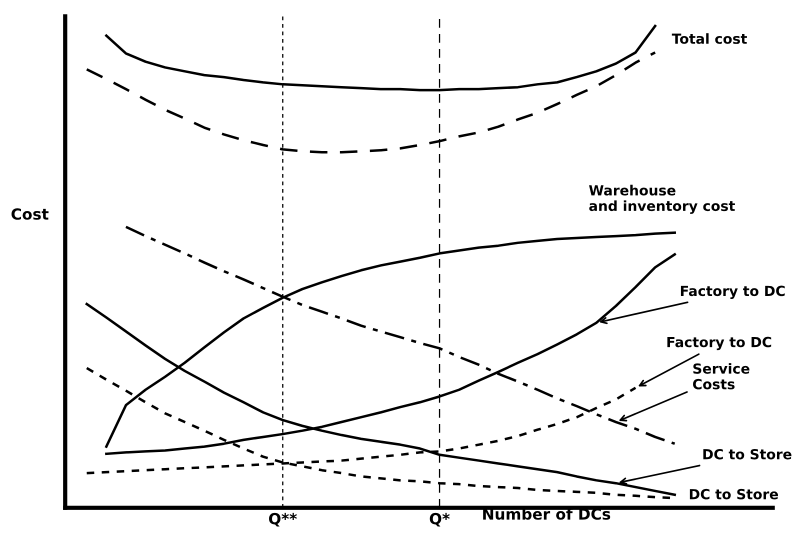 This screenshot has height=546, width=795. What do you see at coordinates (721, 376) in the screenshot?
I see `text: Service Costs` at bounding box center [721, 376].